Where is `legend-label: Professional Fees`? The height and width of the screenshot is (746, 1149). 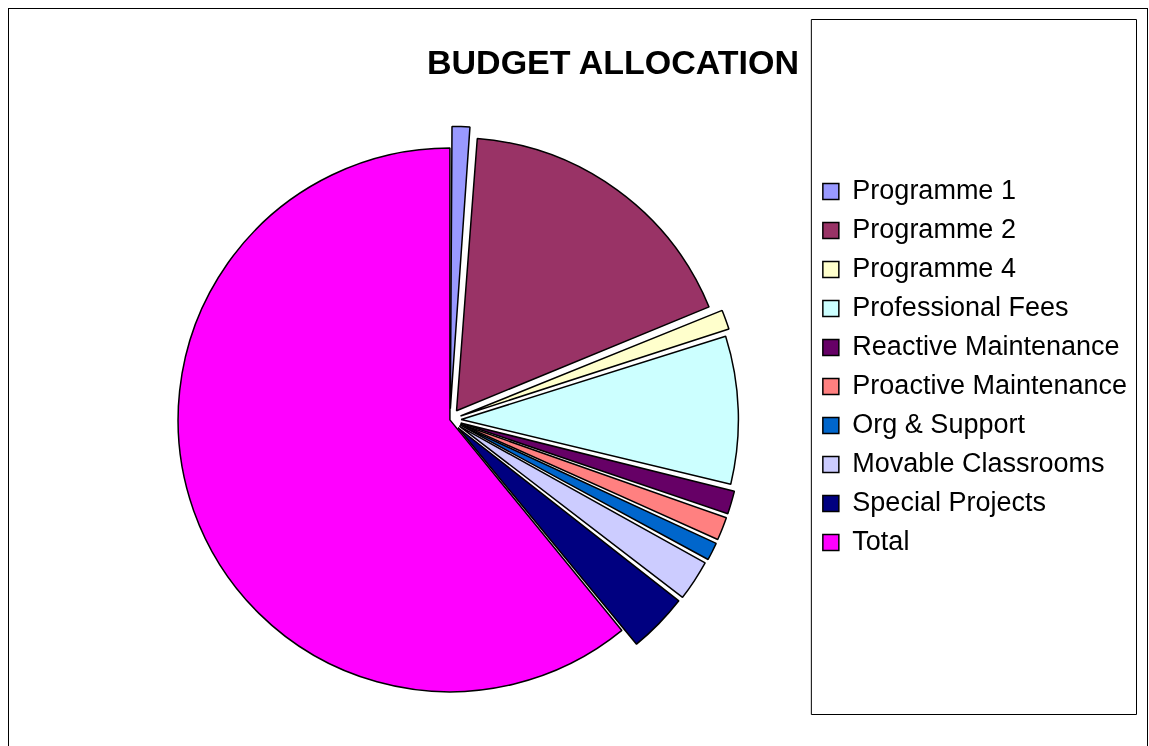 legend-label: Professional Fees is located at coordinates (960, 306).